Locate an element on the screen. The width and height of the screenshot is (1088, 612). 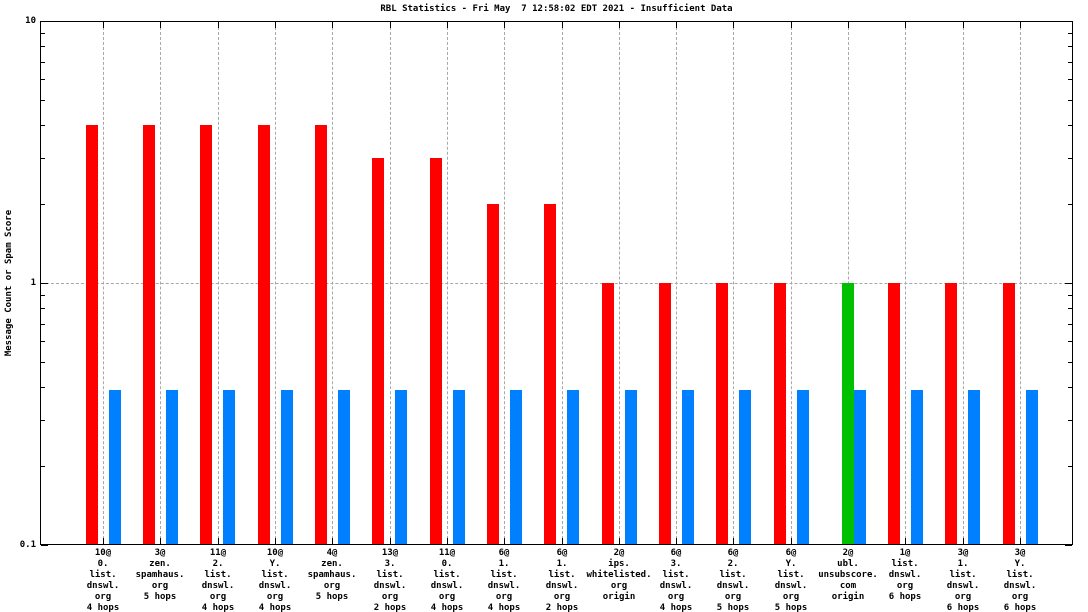
y-tick-label: 10 is located at coordinates (30, 21).